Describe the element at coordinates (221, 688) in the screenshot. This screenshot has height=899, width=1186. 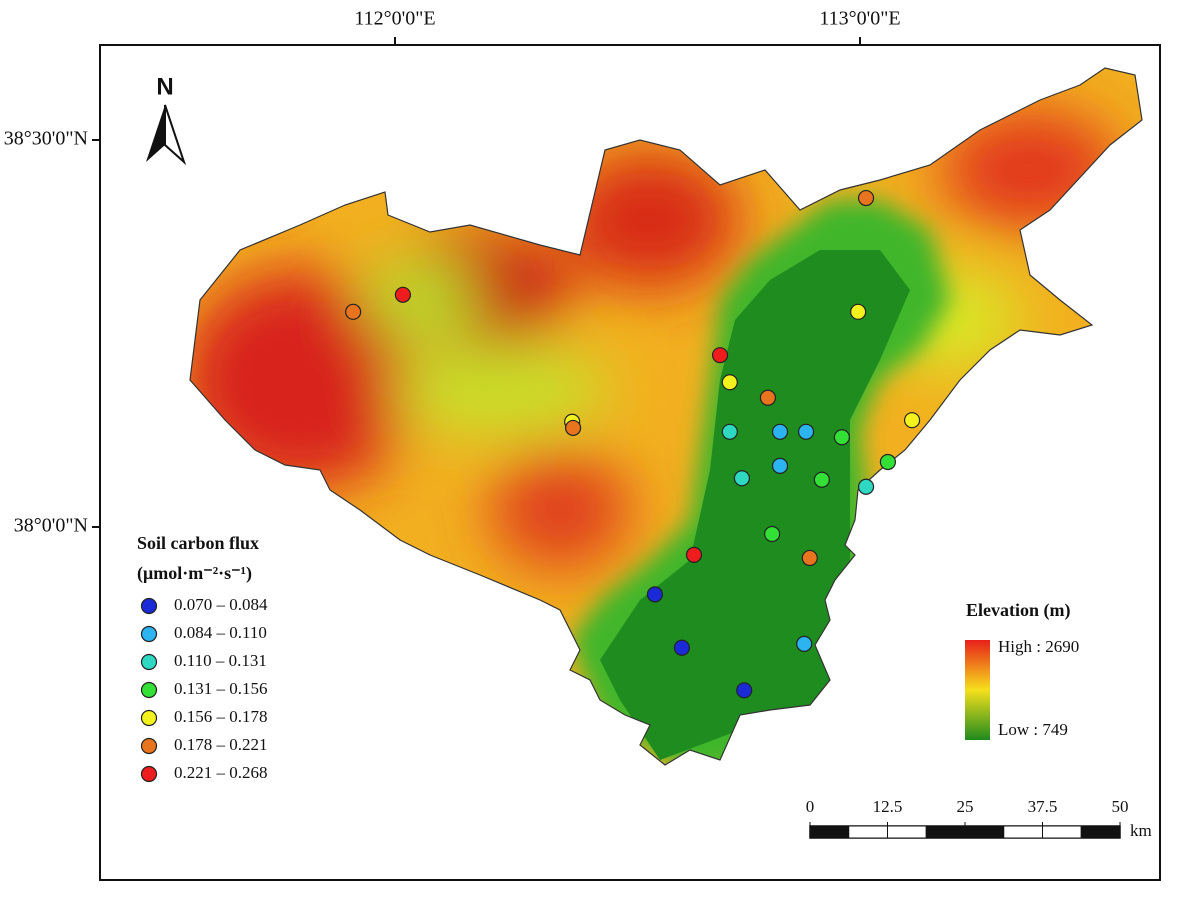
I see `legend-label: 0.131 – 0.156` at that location.